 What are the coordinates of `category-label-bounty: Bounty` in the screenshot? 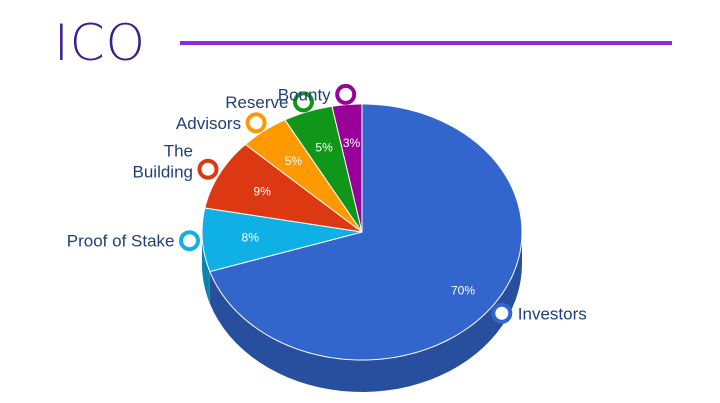 It's located at (304, 94).